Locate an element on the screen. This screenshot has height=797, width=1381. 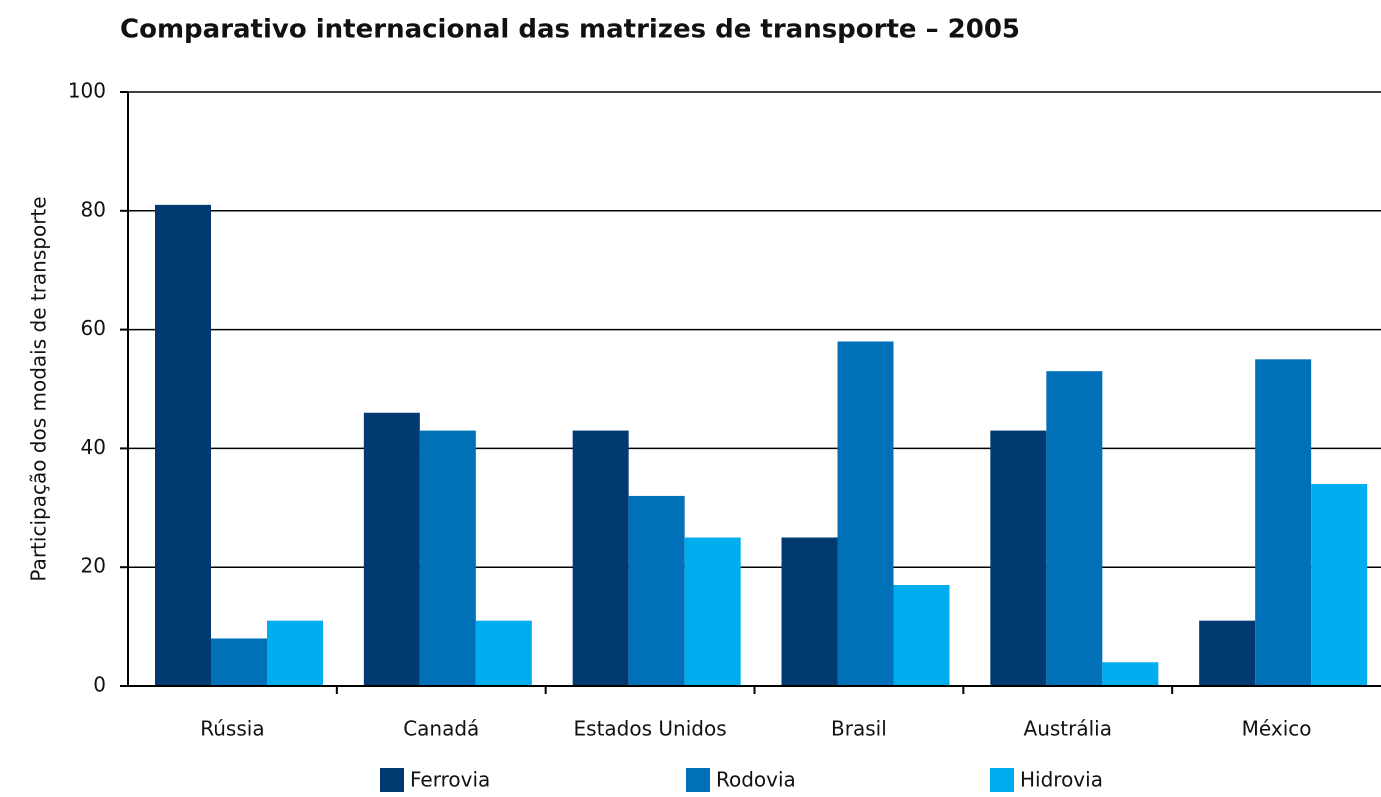
legend-label: Rodovia is located at coordinates (756, 780).